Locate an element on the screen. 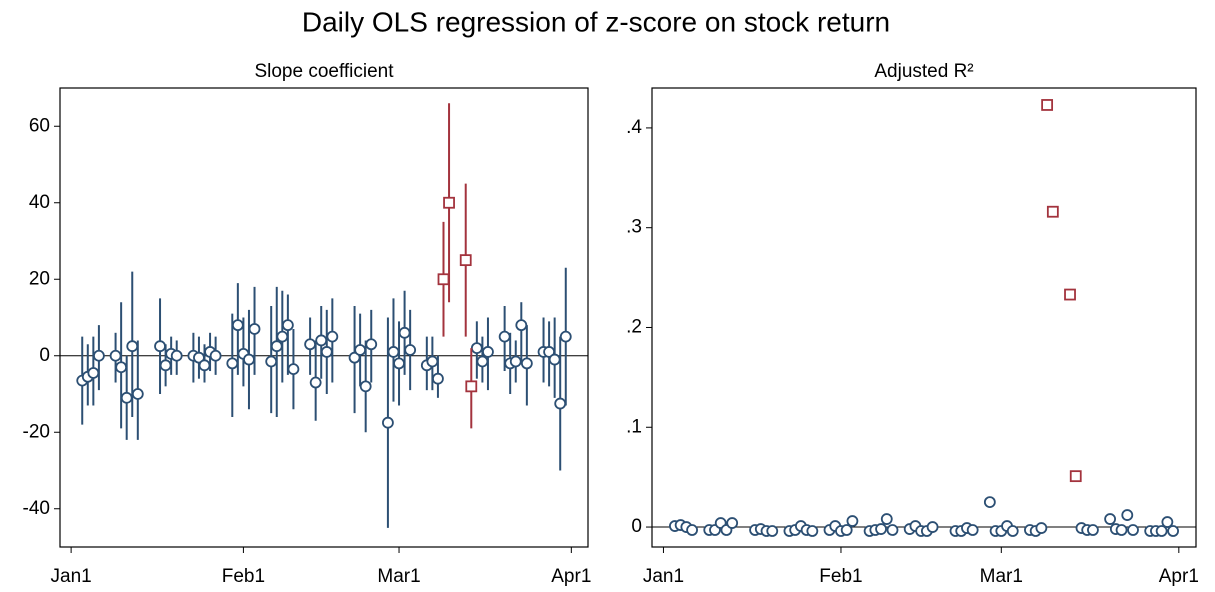 Image resolution: width=1215 pixels, height=592 pixels. y-tick-label: .4 is located at coordinates (634, 127).